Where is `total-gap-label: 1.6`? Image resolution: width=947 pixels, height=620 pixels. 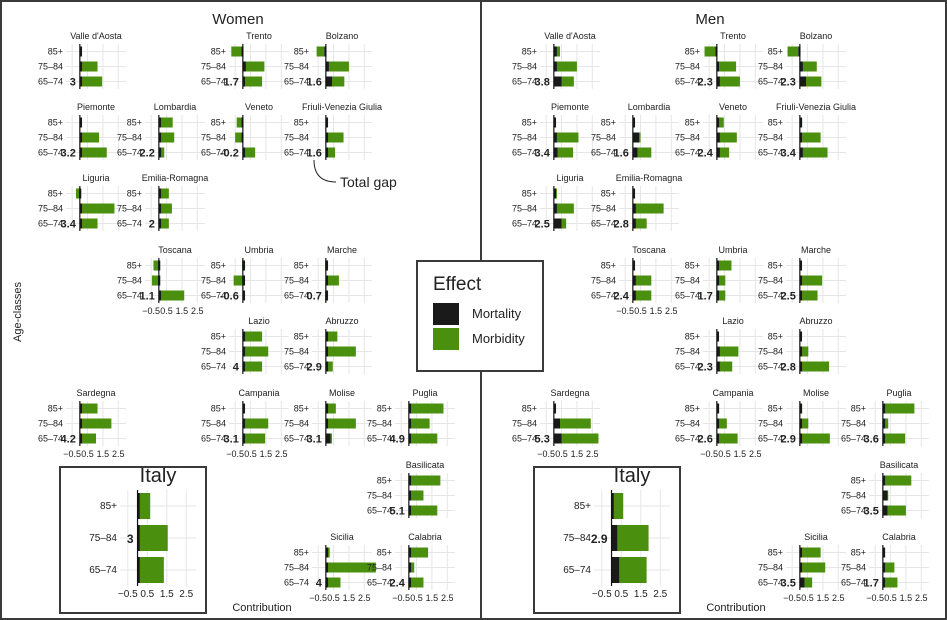
total-gap-label: 1.6 is located at coordinates (314, 83).